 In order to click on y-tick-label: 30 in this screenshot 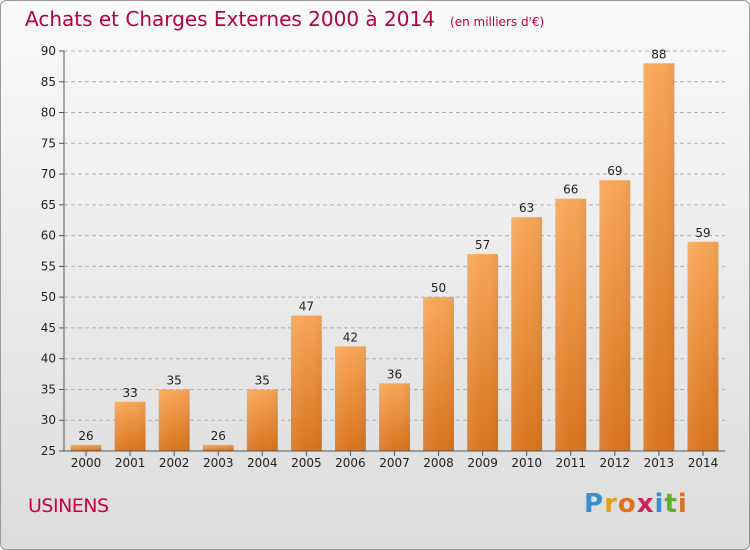, I will do `click(48, 420)`.